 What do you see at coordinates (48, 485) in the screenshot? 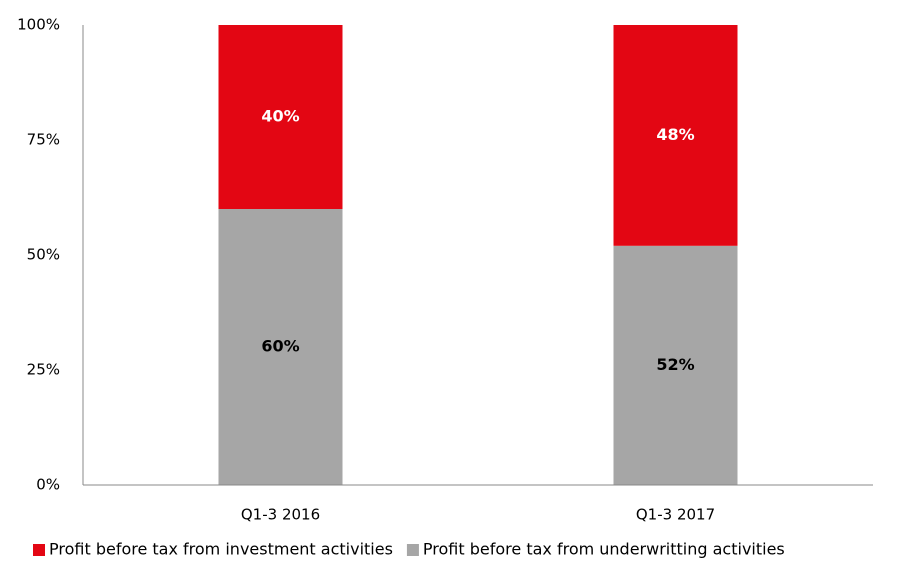
I see `y-tick-label: 0%` at bounding box center [48, 485].